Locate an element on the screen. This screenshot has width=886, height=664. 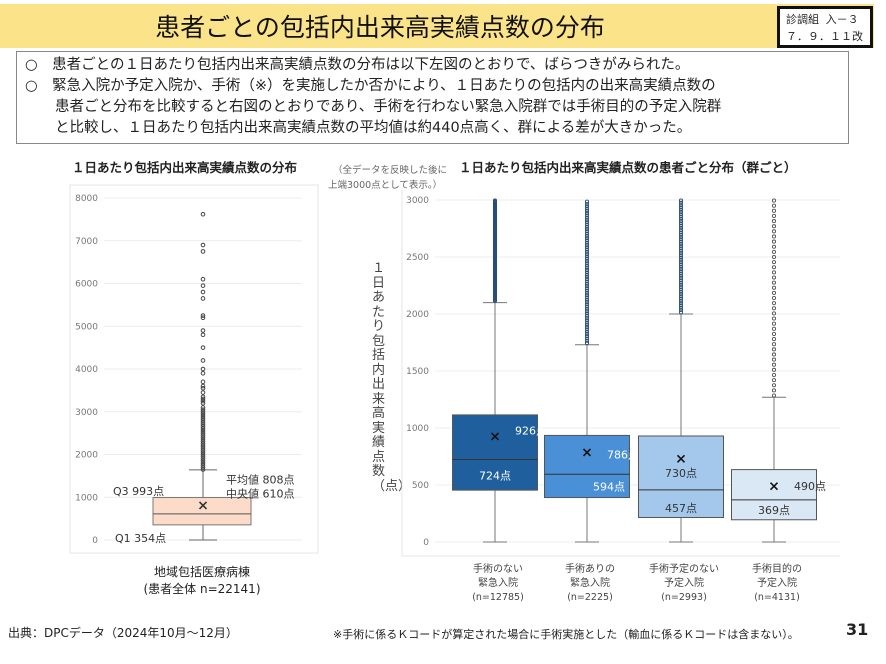
category-n: (患者全体 n=22141) is located at coordinates (202, 589).